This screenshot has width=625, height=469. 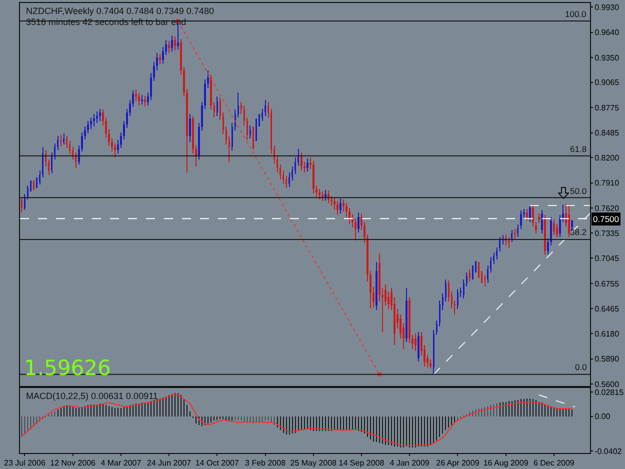 I want to click on y-tick-label: 0.5600, so click(x=607, y=384).